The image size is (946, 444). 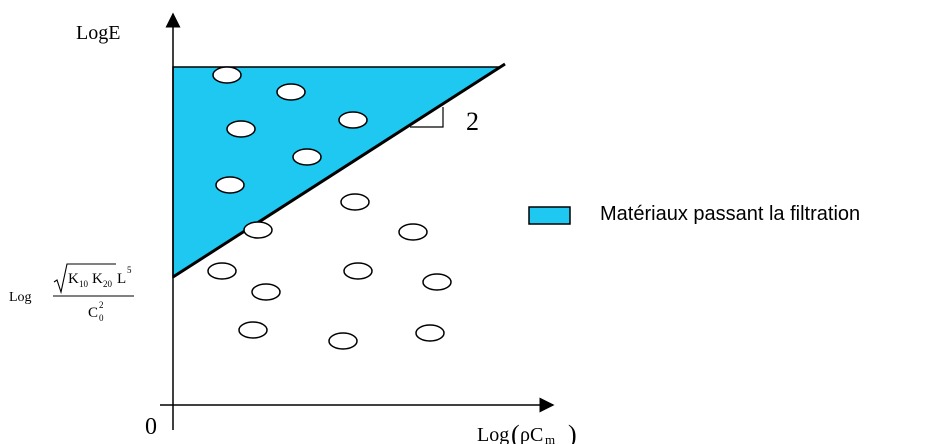 I want to click on denominator-sup: 2, so click(x=101, y=305).